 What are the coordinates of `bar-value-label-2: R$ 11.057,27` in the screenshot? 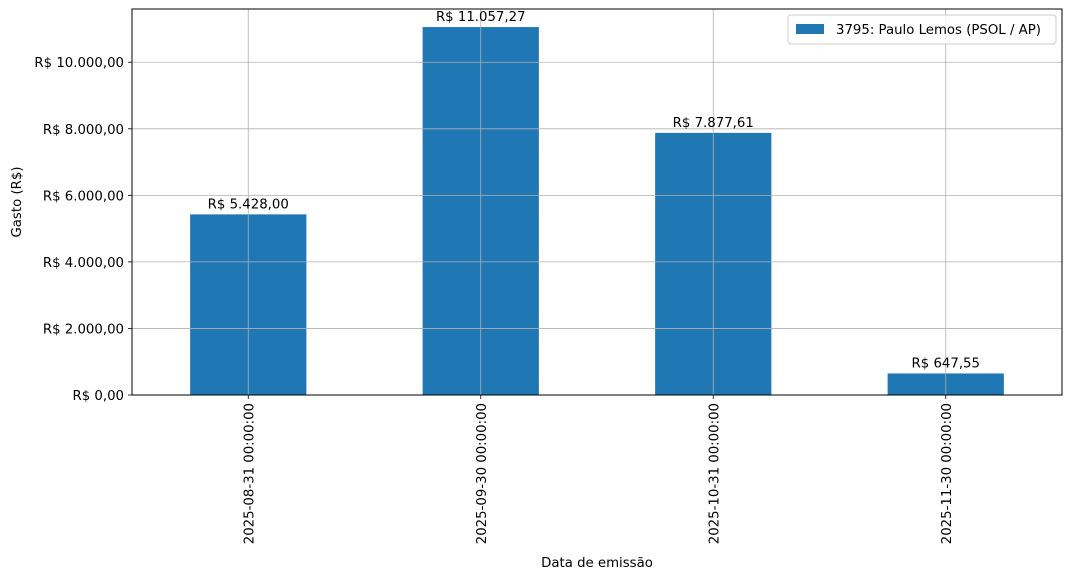 It's located at (481, 17).